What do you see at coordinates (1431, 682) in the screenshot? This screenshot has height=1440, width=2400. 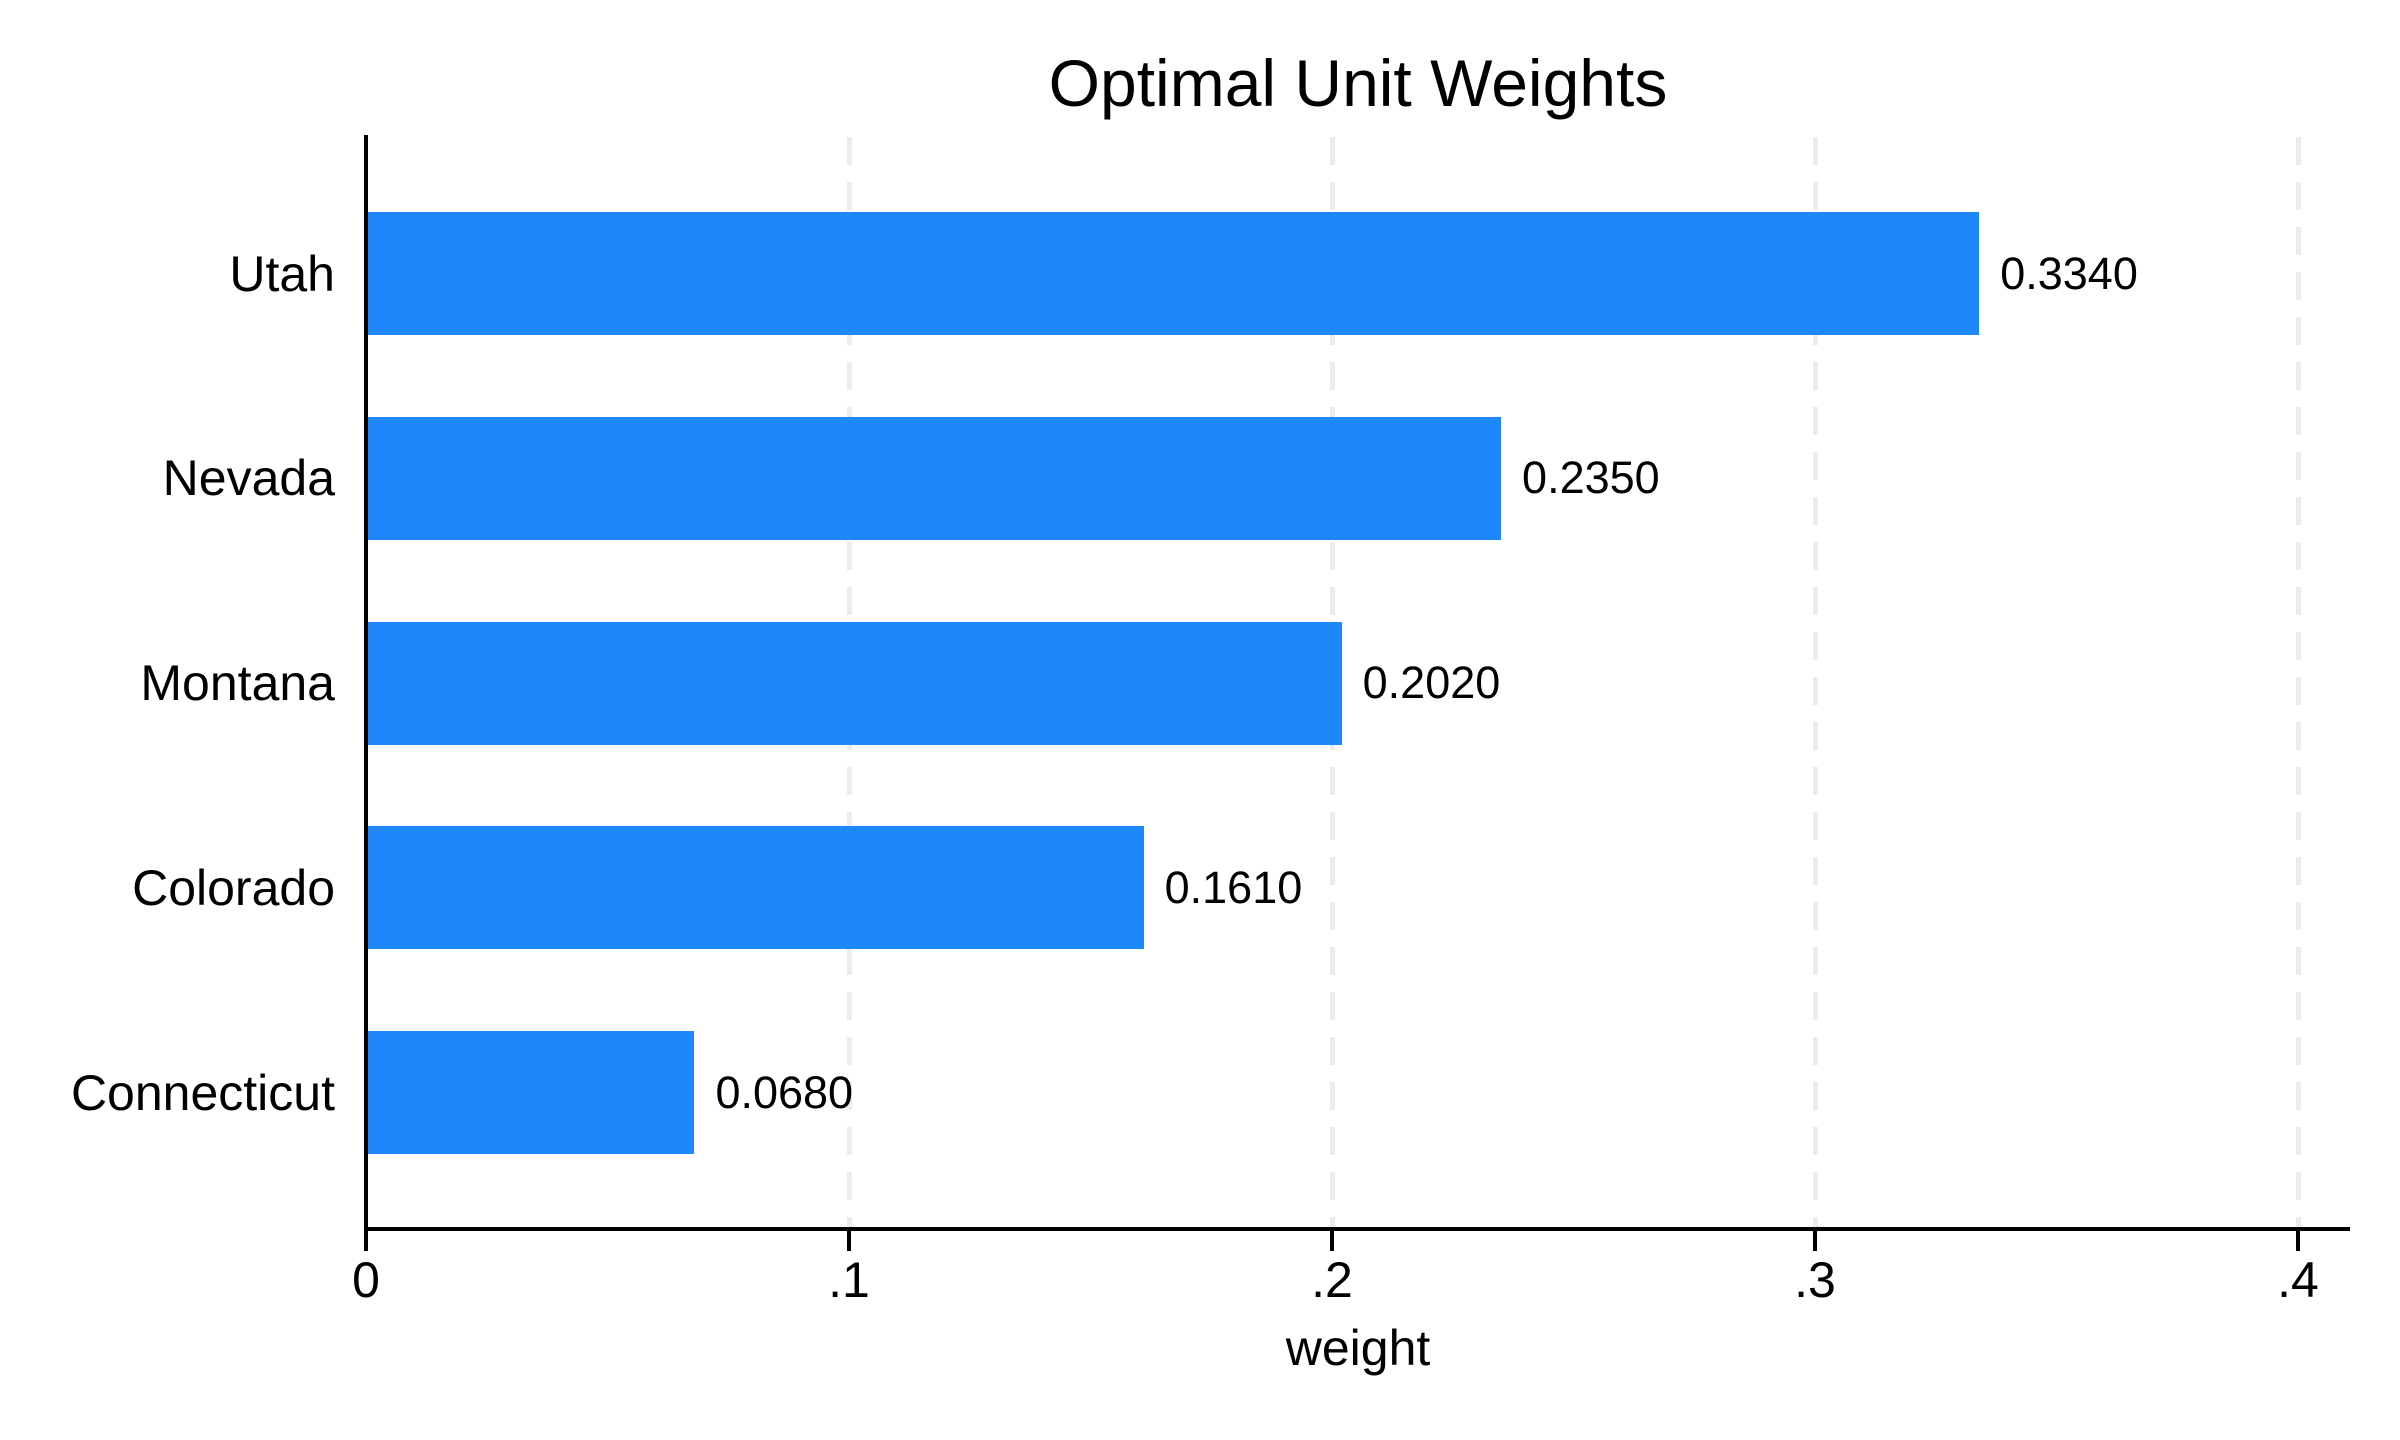 I see `value-label-montana: 0.2020` at bounding box center [1431, 682].